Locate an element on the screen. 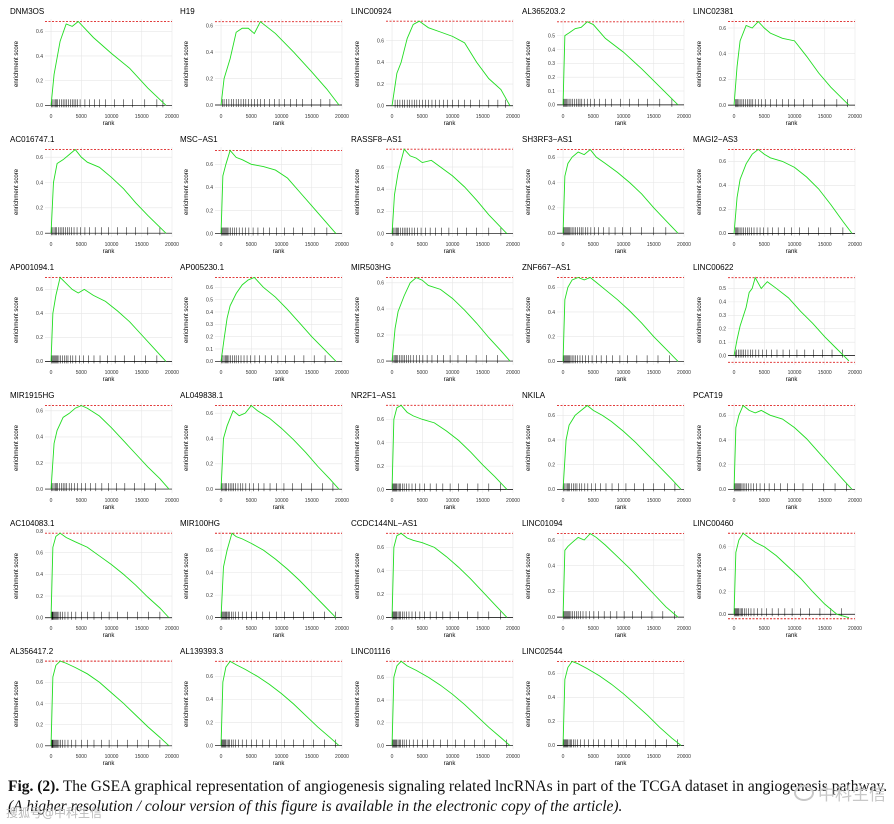  panel-title: LINC00622 is located at coordinates (713, 267).